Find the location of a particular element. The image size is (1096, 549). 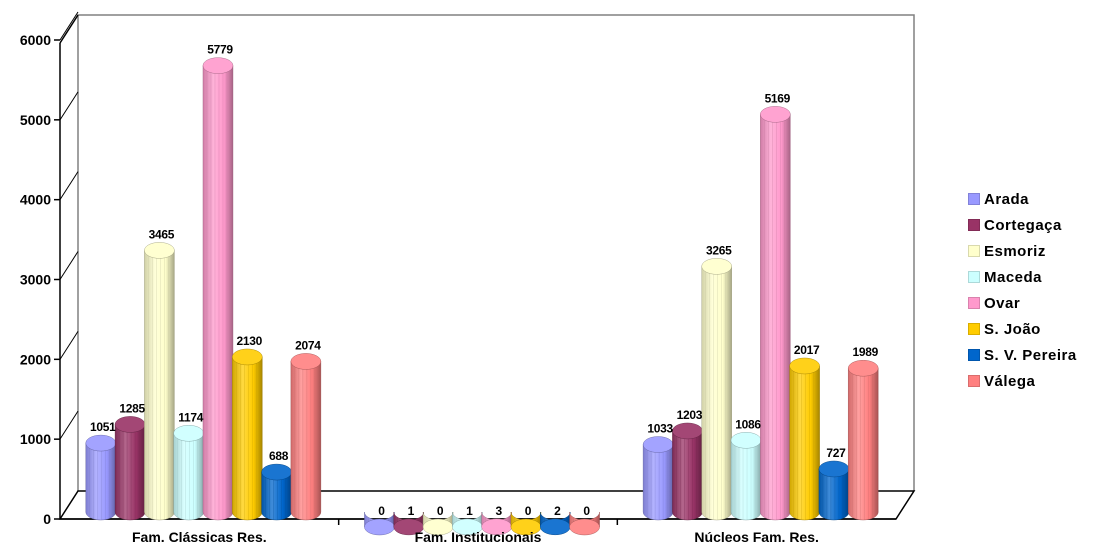

data-label: 2074 is located at coordinates (308, 345).